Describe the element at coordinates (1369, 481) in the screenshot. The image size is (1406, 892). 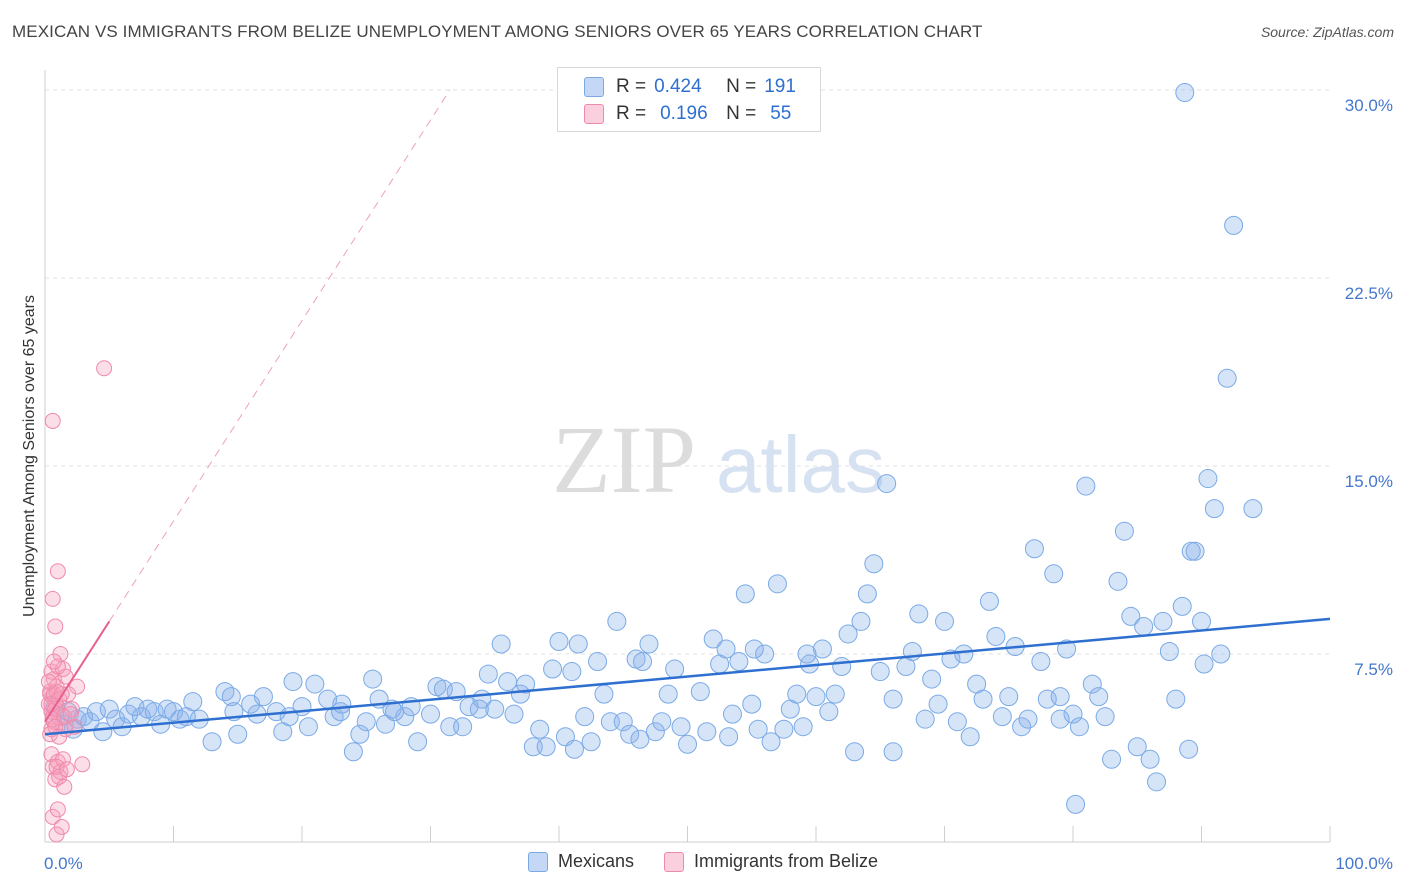
I see `y-tick-label: 15.0%` at that location.